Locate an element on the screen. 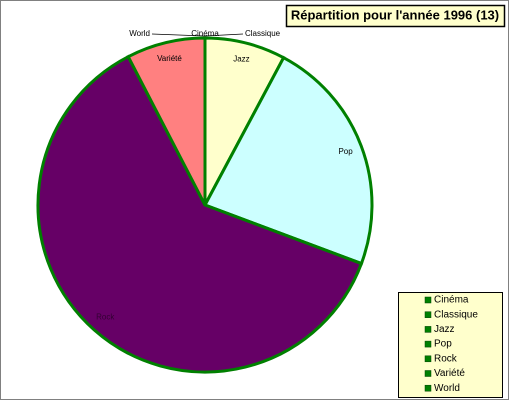  slice-label: Cinéma is located at coordinates (205, 33).